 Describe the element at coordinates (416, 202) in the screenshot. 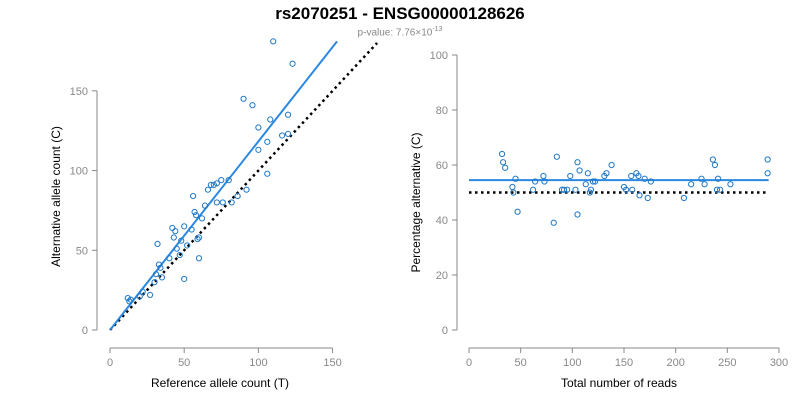

I see `panel2-y-axis-label: Percentage alternative (C)` at that location.